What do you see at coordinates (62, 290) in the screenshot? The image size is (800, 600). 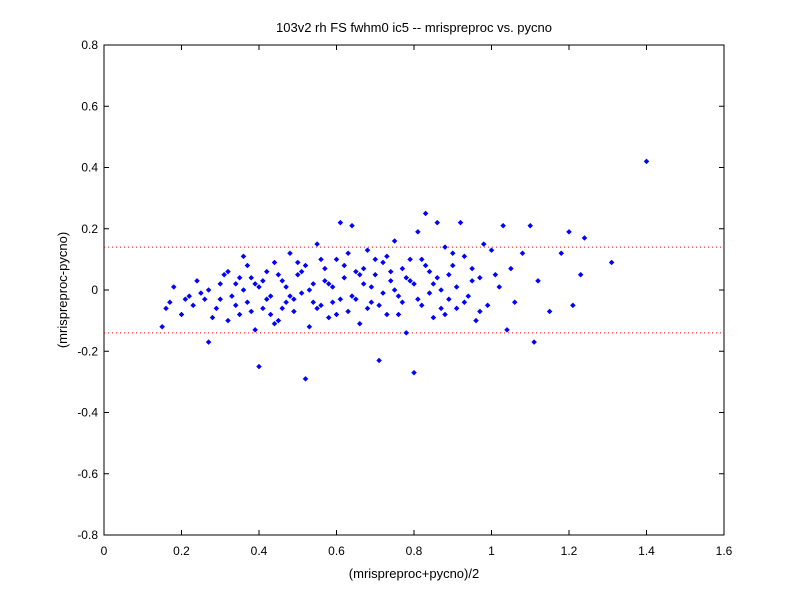 I see `y-axis-label: (mrispreproc-pycno)` at bounding box center [62, 290].